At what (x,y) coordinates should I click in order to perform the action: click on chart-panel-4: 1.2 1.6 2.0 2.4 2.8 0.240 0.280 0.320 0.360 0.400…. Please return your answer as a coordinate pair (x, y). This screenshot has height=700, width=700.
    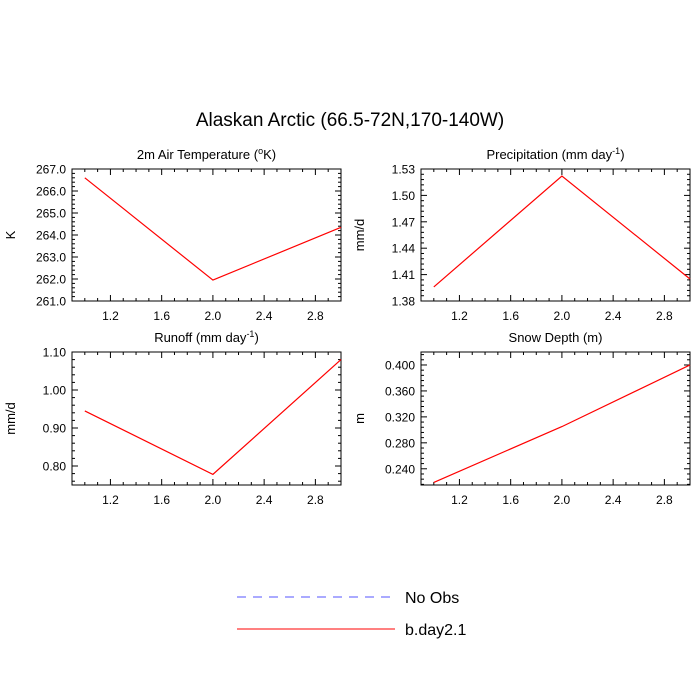
    Looking at the image, I should click on (521, 418).